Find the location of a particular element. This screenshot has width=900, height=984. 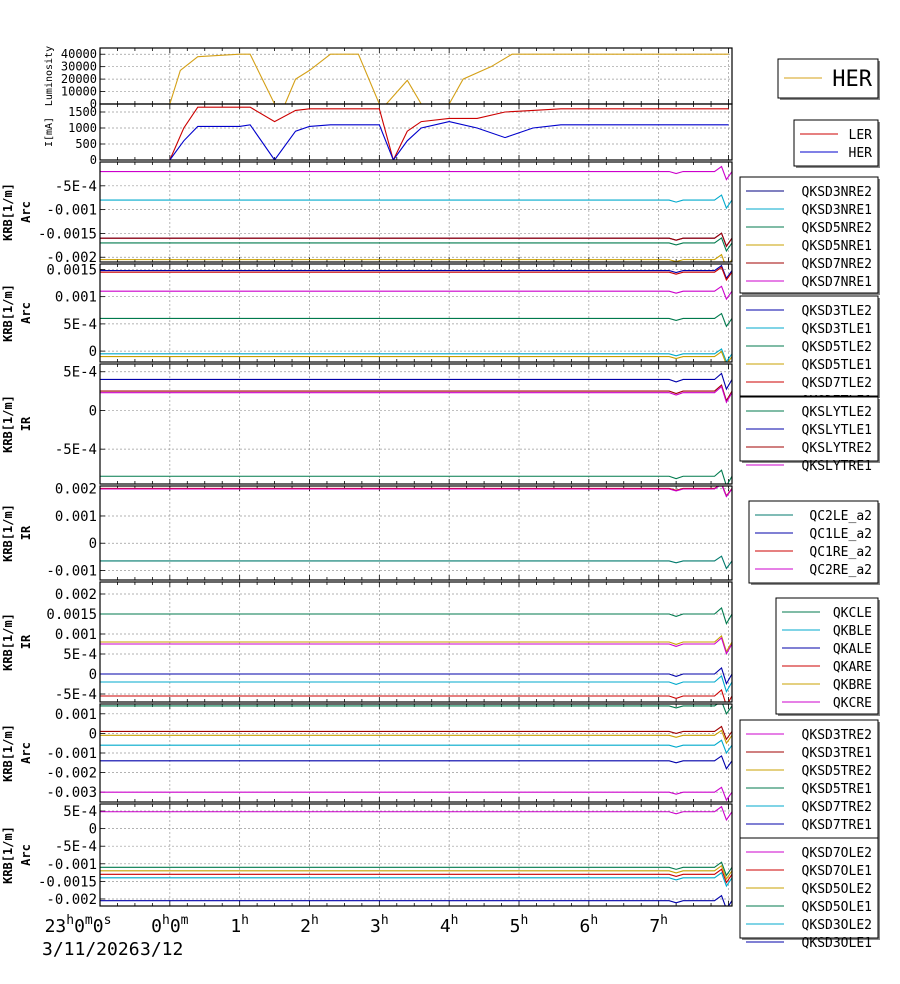

panel-4: 0 5E-4 0.001 0.0015 KRB[1/m] Arc is located at coordinates (367, 312).